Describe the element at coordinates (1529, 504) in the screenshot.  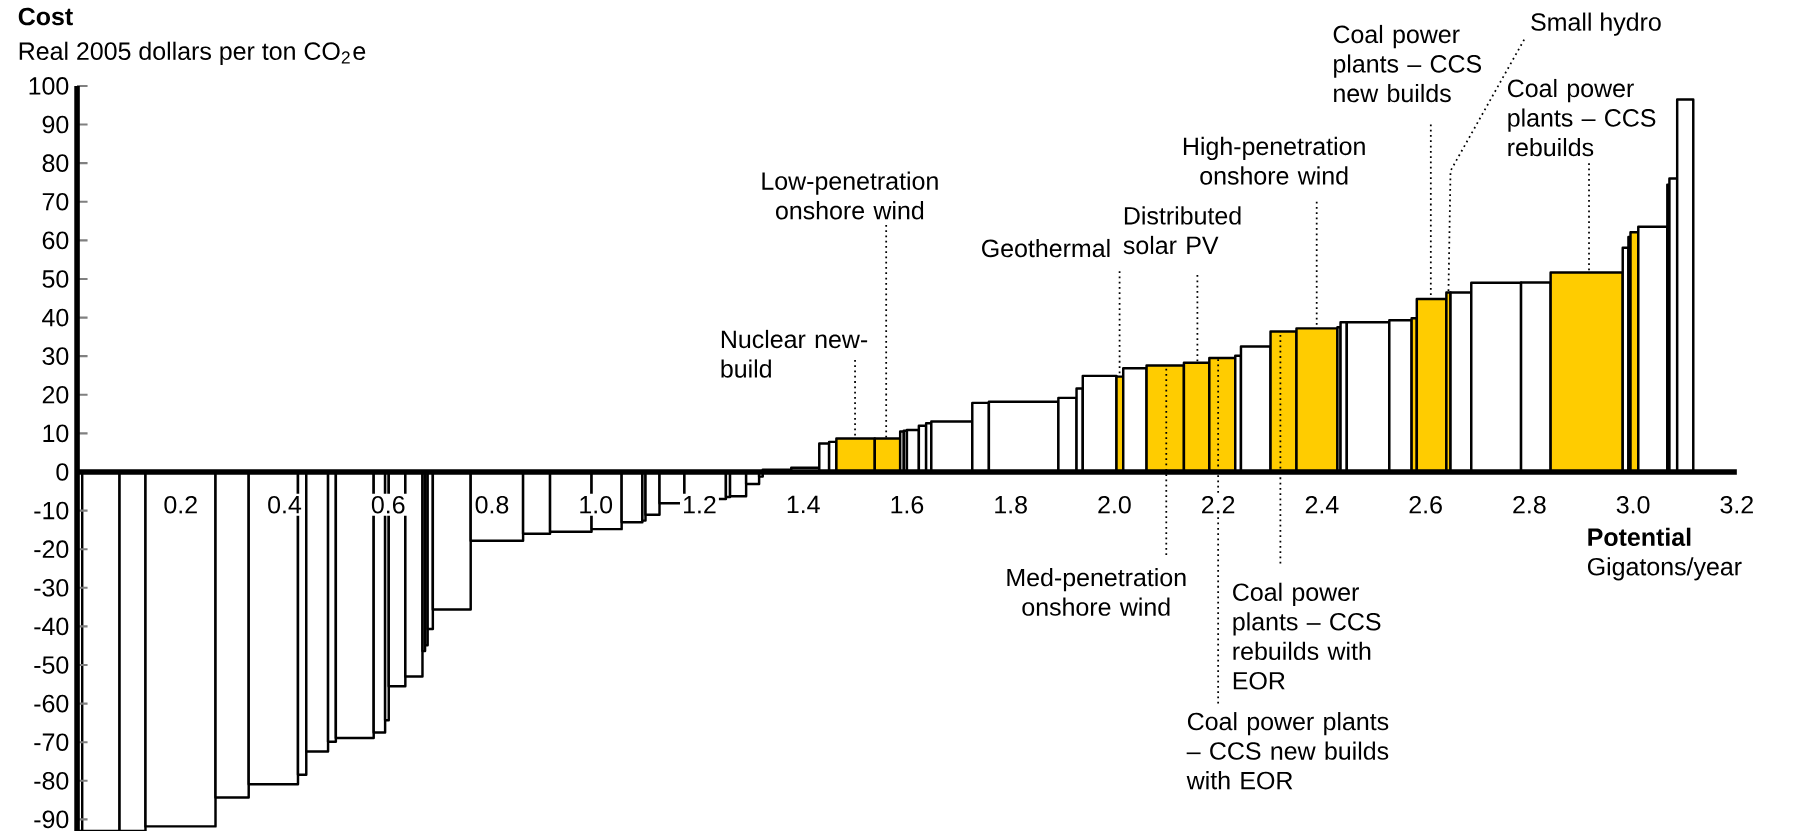
I see `x-tick-label: 2.8` at that location.